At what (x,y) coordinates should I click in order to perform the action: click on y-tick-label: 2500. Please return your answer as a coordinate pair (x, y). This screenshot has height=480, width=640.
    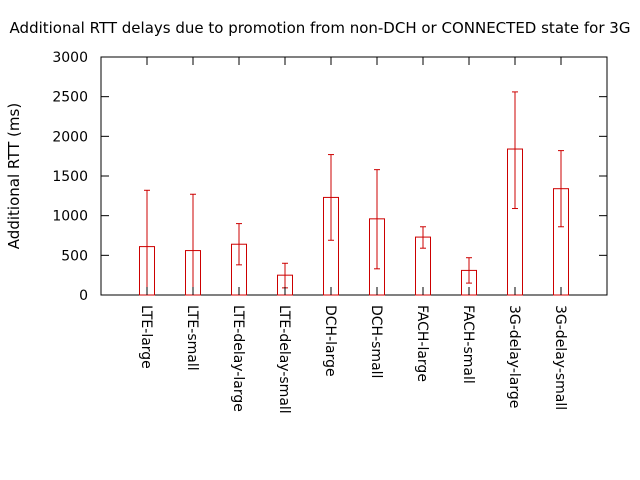
    Looking at the image, I should click on (70, 98).